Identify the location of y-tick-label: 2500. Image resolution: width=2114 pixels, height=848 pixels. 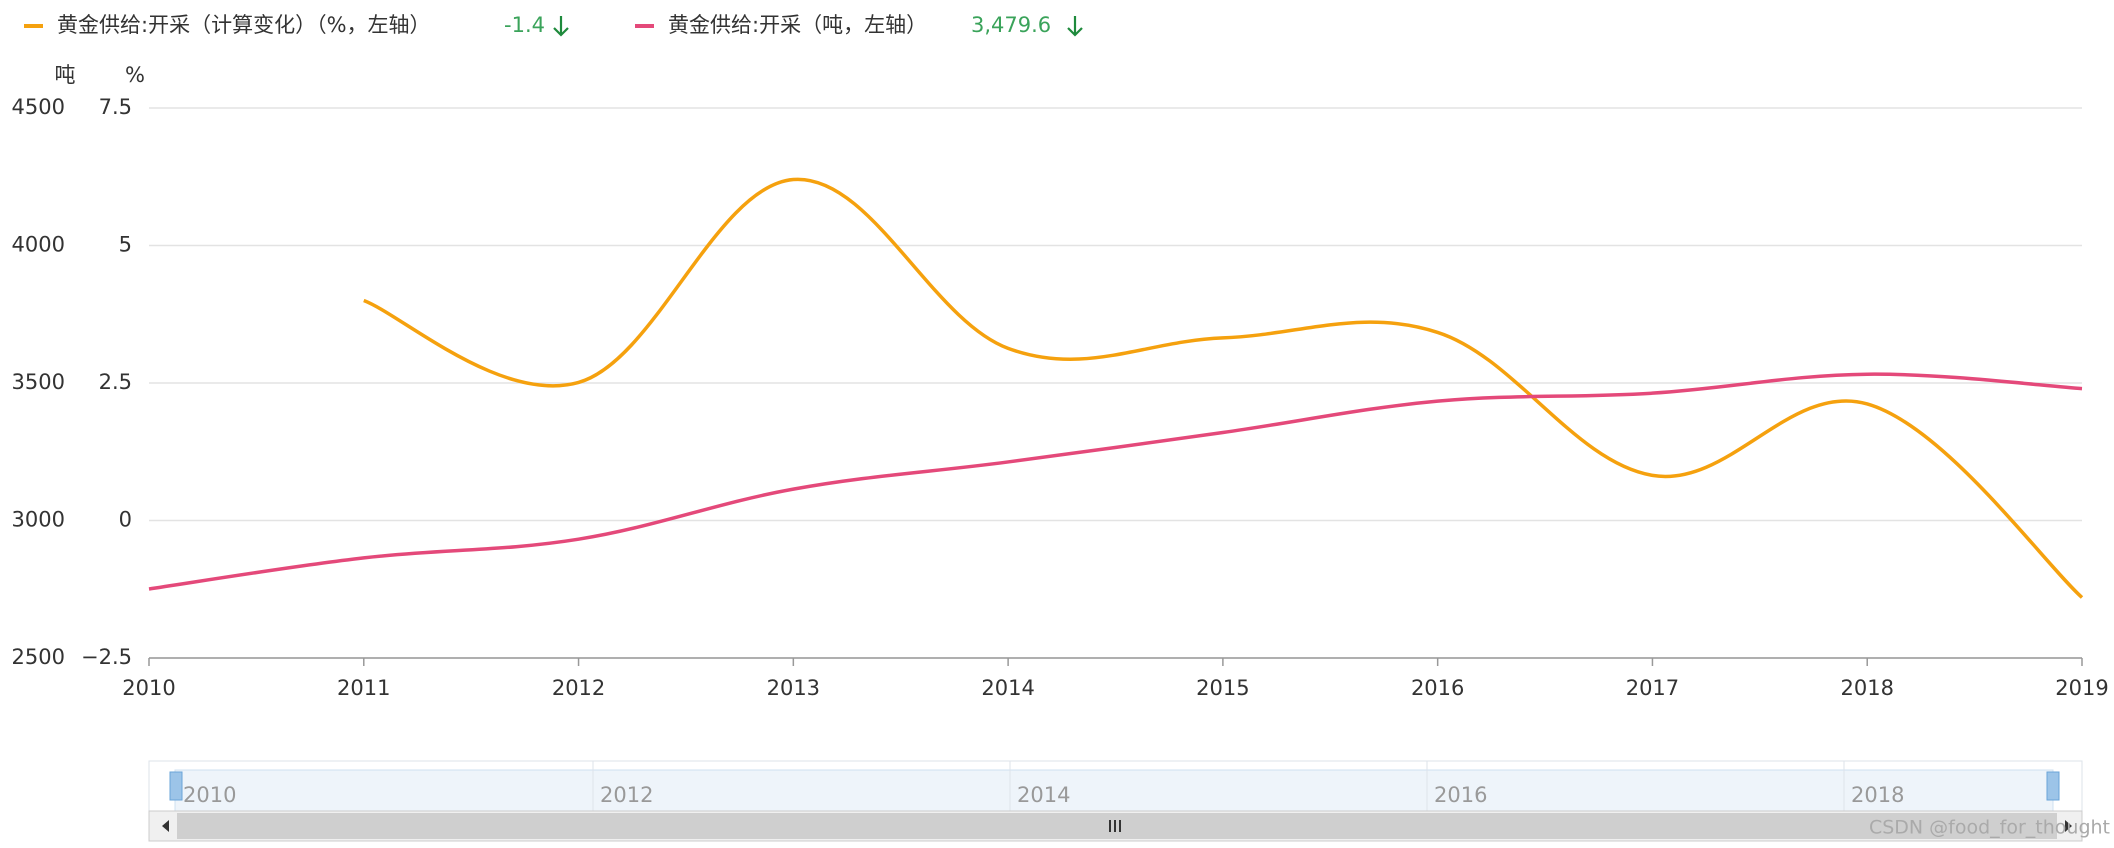
(38, 657).